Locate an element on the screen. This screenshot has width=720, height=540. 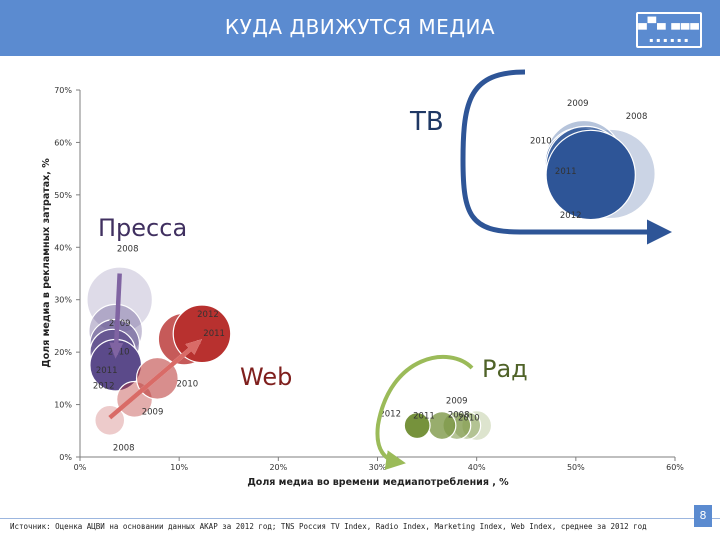
y-tick-label: 0% is located at coordinates (65, 457).